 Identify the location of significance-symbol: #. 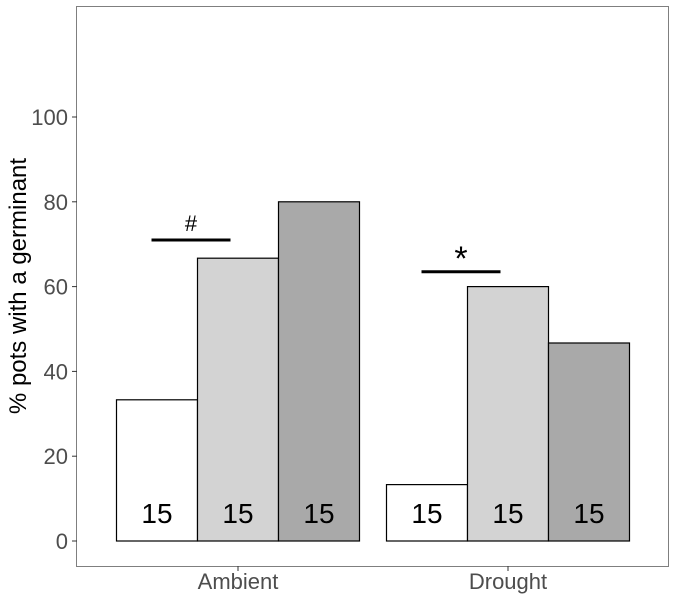
(191, 223).